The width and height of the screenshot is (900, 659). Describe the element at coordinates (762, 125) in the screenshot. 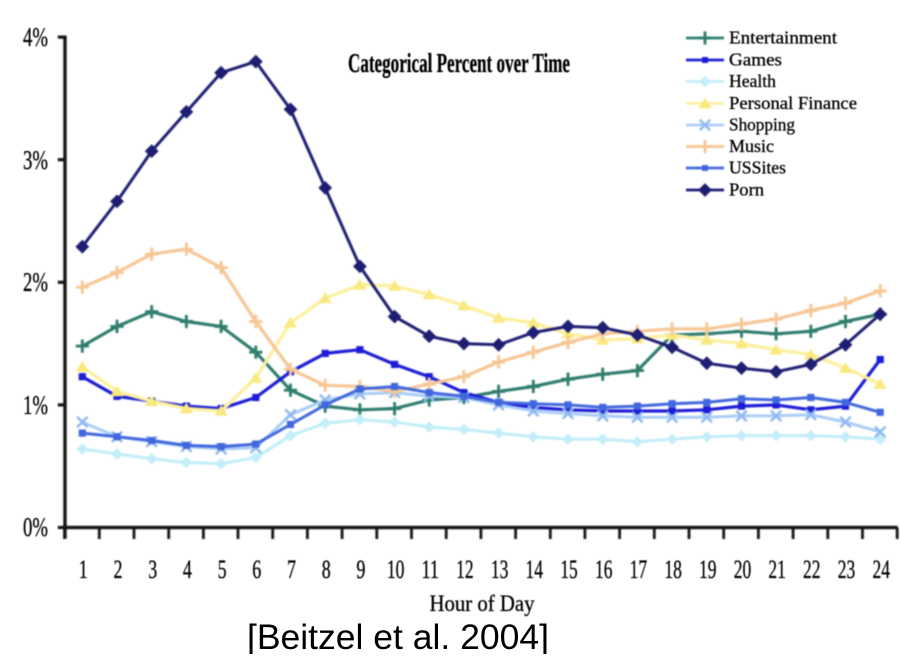

I see `svg-text: Shopping` at that location.